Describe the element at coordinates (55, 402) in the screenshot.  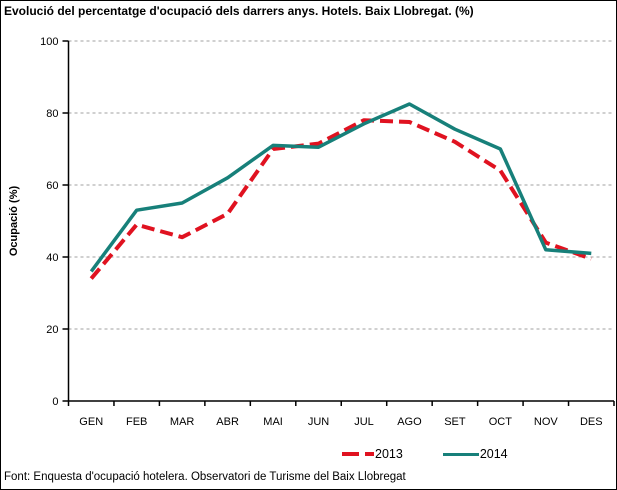
I see `y-tick-label: 0` at that location.